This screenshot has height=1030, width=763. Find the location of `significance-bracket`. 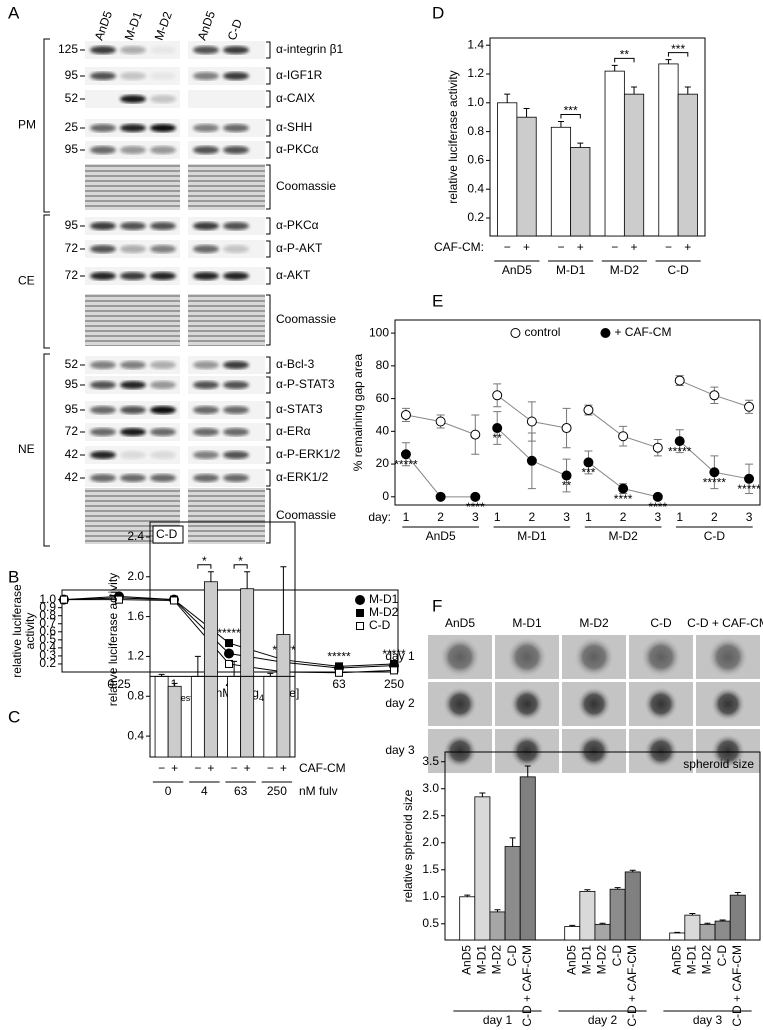

significance-bracket is located at coordinates (240, 566).